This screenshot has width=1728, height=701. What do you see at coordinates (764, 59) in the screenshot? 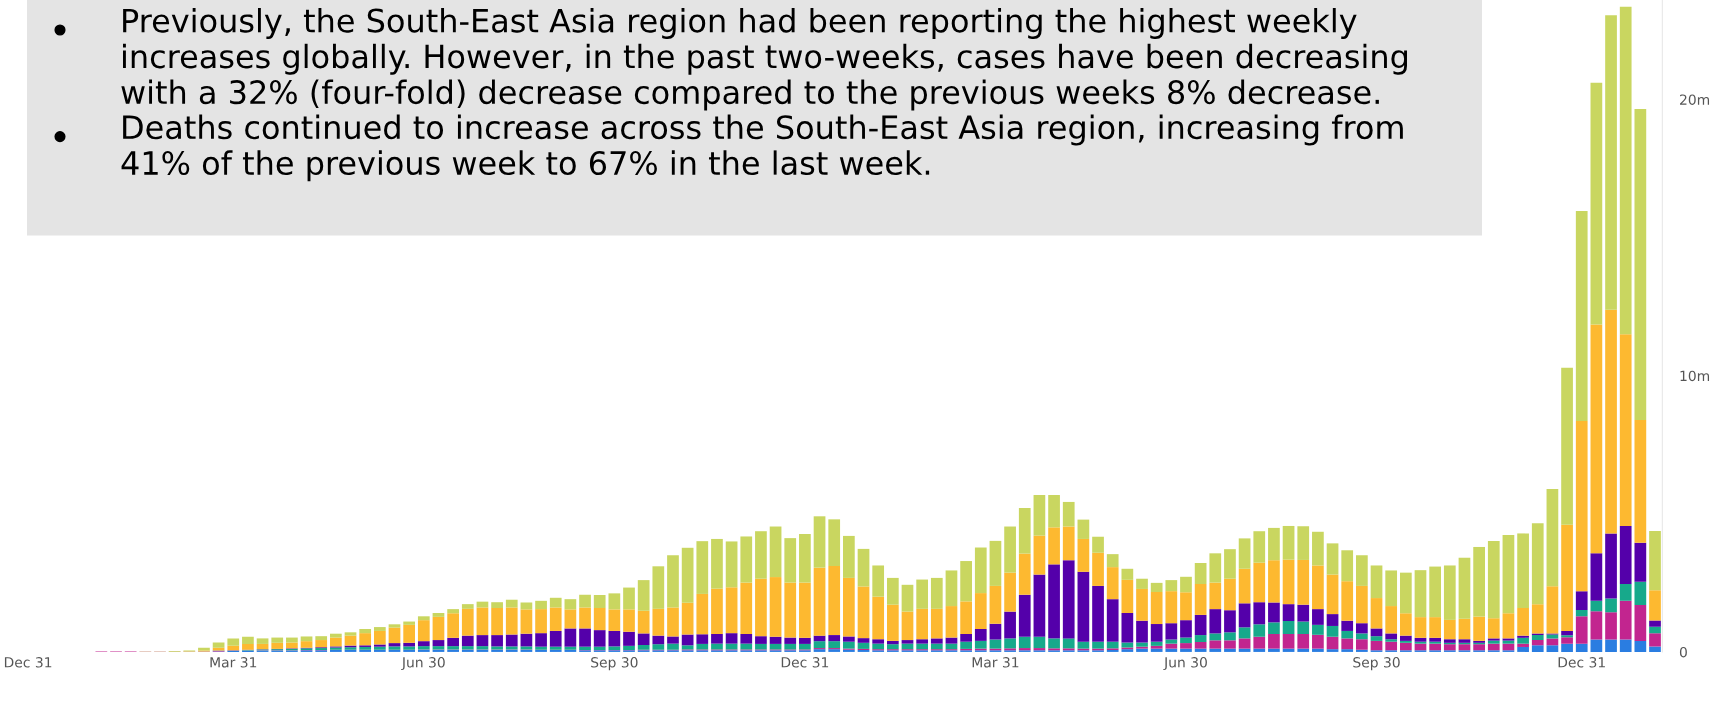
I see `annotation: Previously, the South-East Asia region had been reporting the highest weekly increases globally. However, in the past two-weeks, cases have been decreasing with a 32% (four-fold) decrease compared to the previous weeks 8% decrease.` at bounding box center [764, 59].